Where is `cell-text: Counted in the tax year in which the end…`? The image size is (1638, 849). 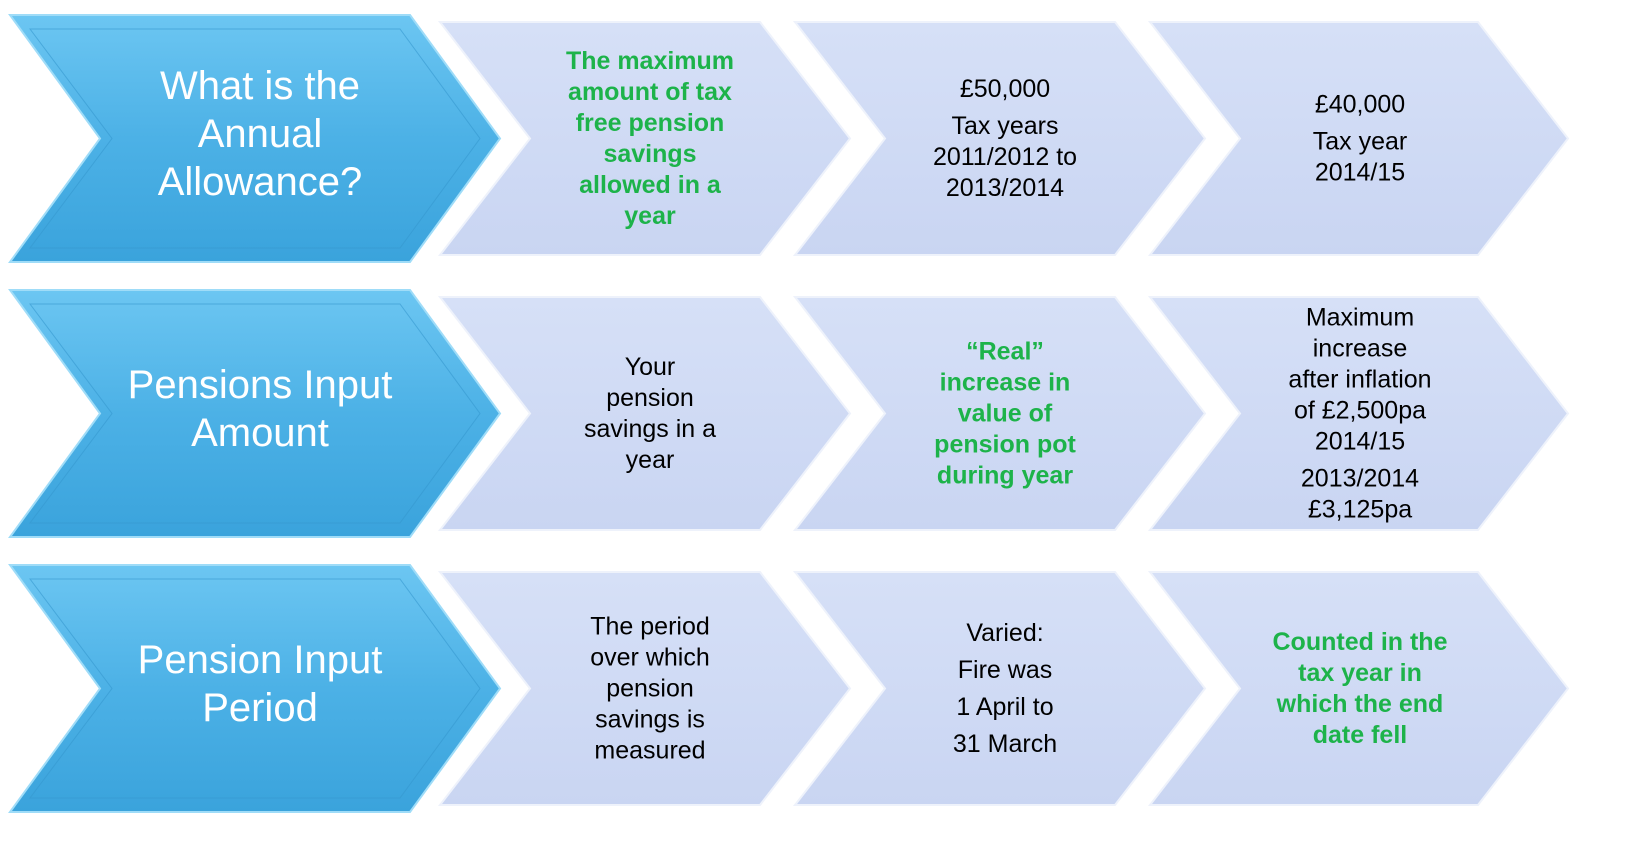
cell-text: Counted in the tax year in which the end… is located at coordinates (1360, 689).